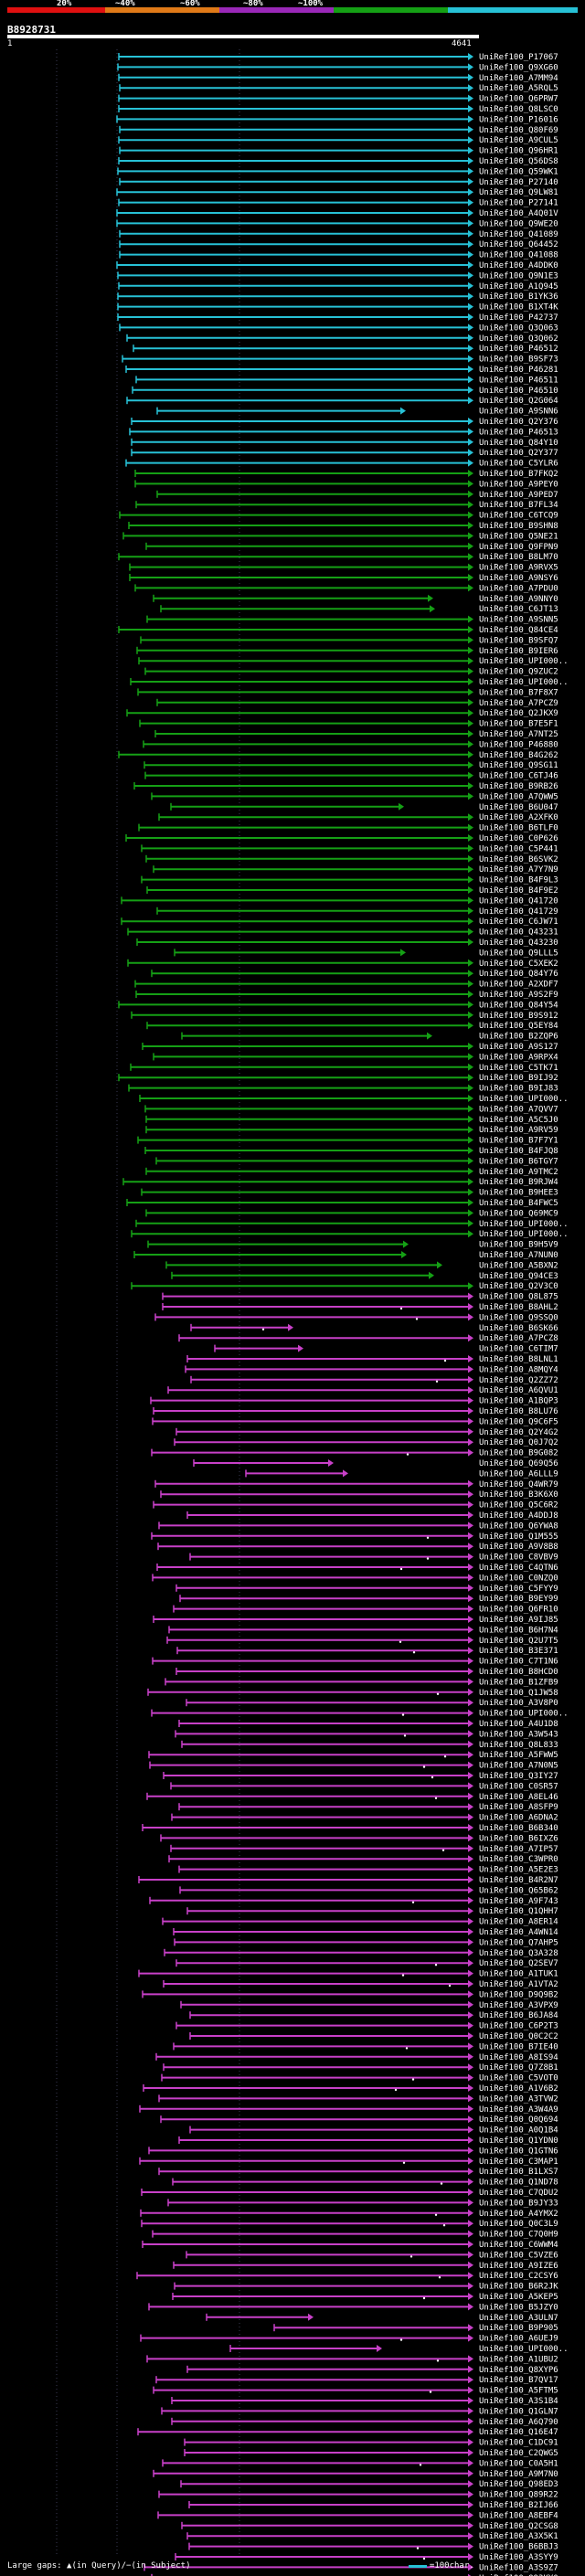 This screenshot has height=2576, width=585. Describe the element at coordinates (518, 848) in the screenshot. I see `hit-label: UniRef100_C5P441` at that location.